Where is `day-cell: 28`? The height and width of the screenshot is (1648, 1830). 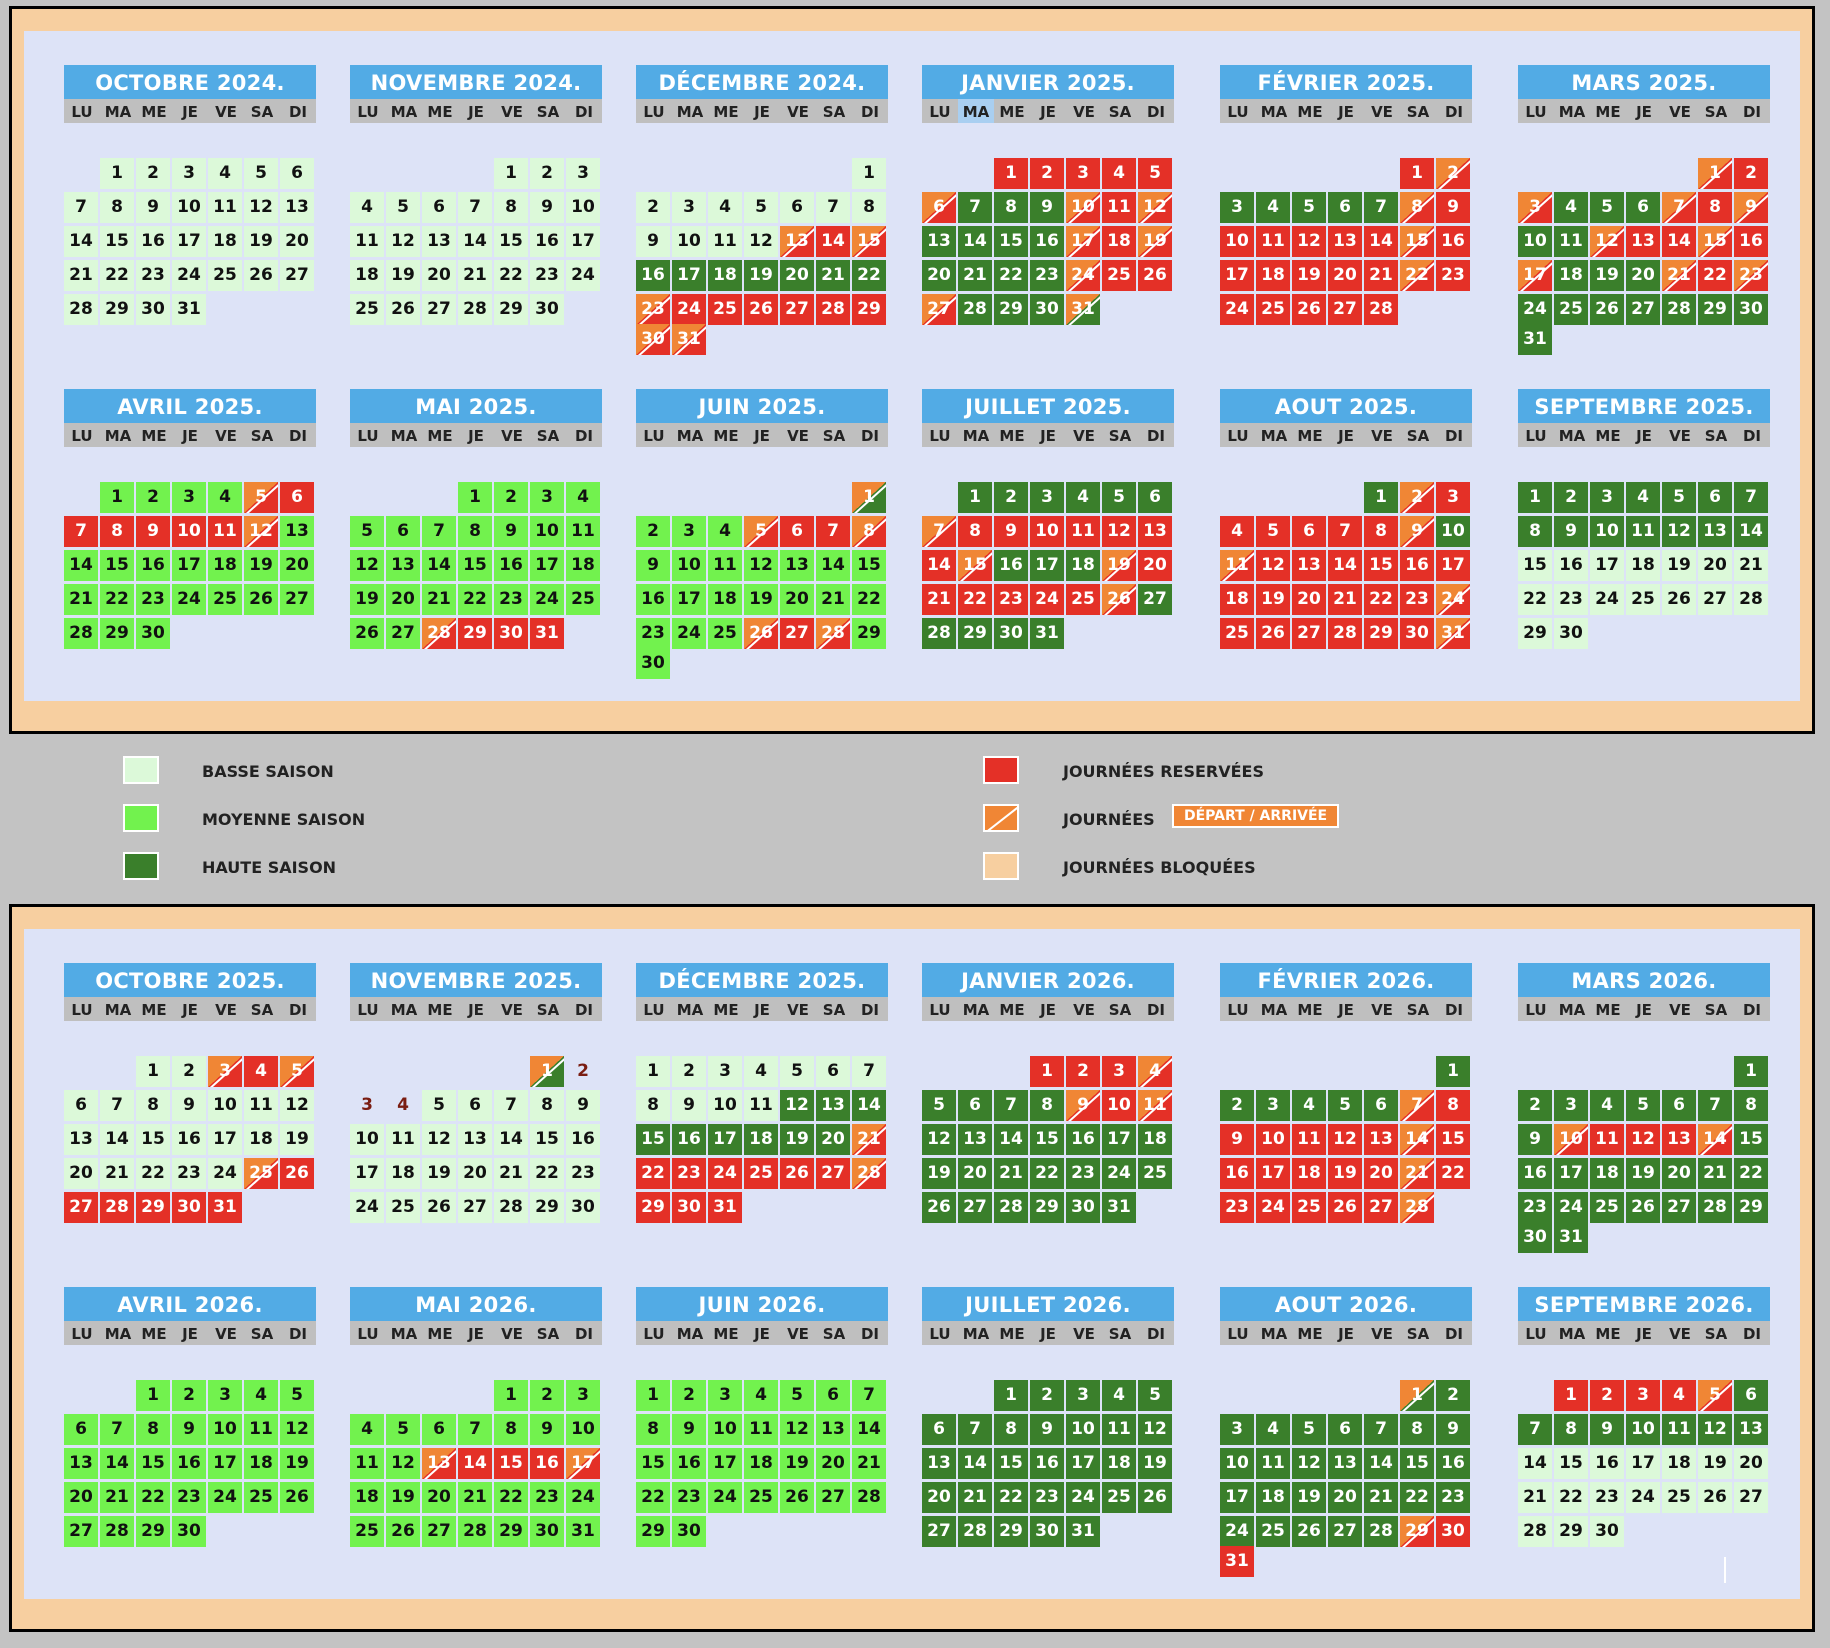 day-cell: 28 is located at coordinates (475, 309).